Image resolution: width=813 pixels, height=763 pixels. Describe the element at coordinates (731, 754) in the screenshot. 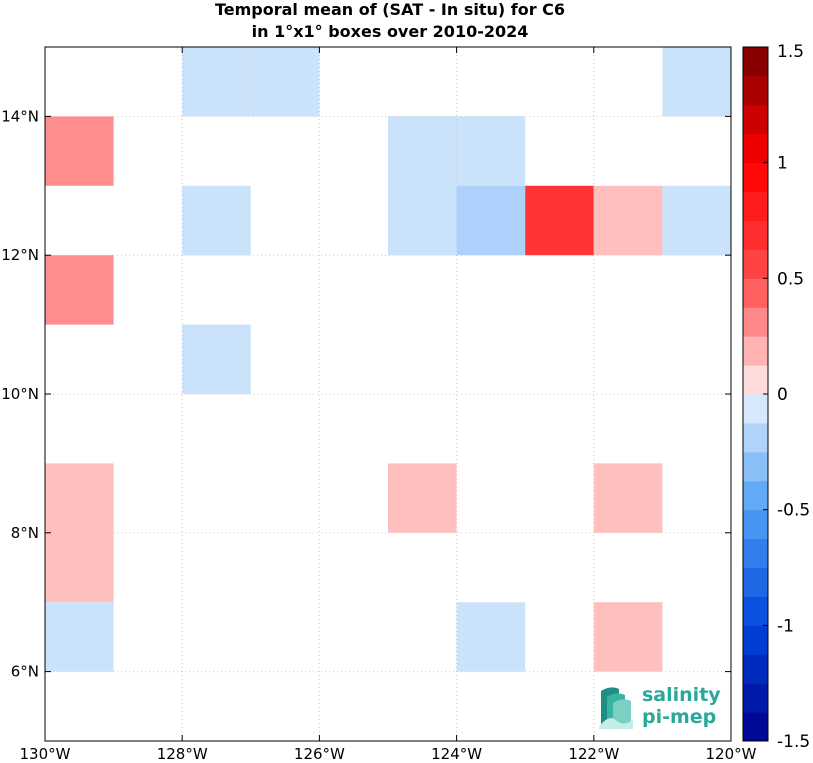

I see `x-tick-label: 120°W` at that location.